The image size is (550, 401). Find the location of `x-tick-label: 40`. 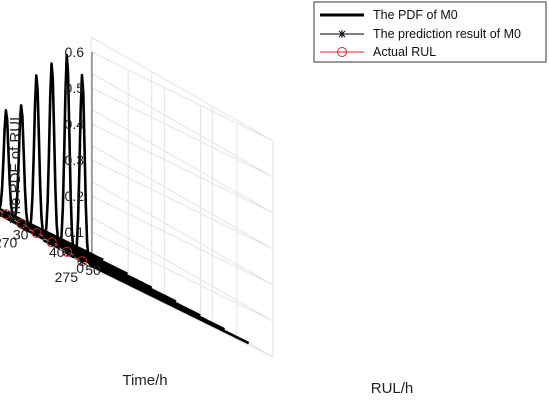

x-tick-label: 40 is located at coordinates (57, 252).